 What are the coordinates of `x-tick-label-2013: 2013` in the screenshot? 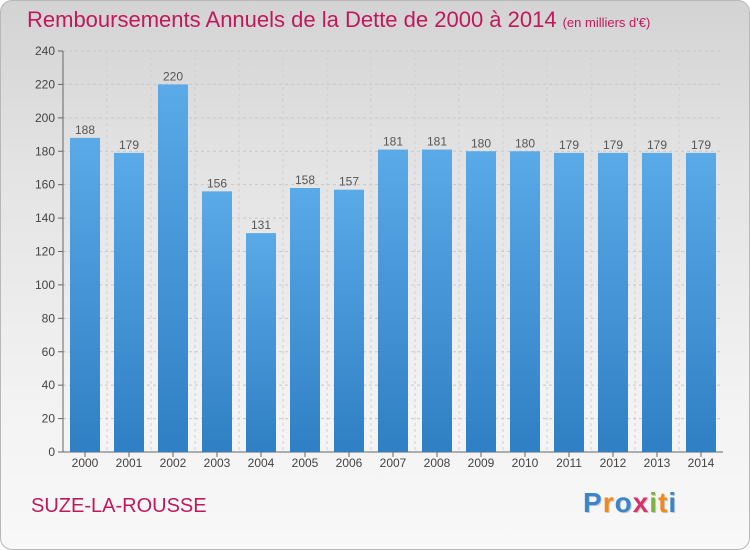 It's located at (657, 463).